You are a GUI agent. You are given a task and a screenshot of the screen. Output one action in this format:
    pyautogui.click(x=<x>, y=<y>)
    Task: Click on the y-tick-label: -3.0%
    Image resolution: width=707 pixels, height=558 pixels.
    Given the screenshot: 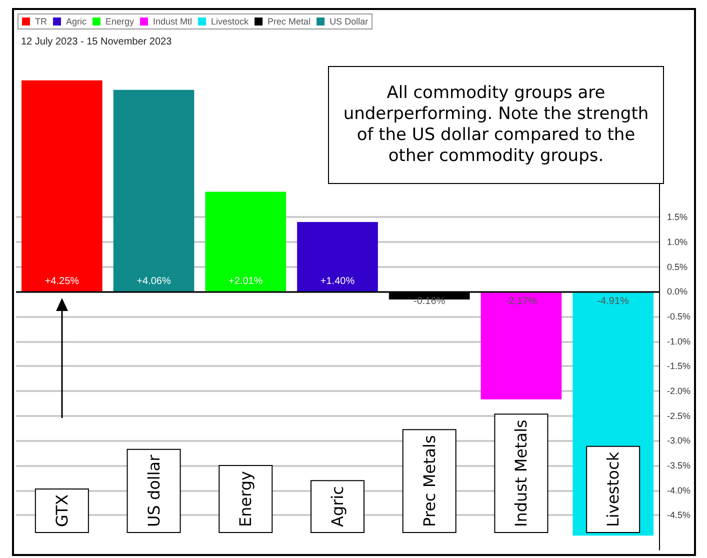 What is the action you would take?
    pyautogui.click(x=679, y=441)
    